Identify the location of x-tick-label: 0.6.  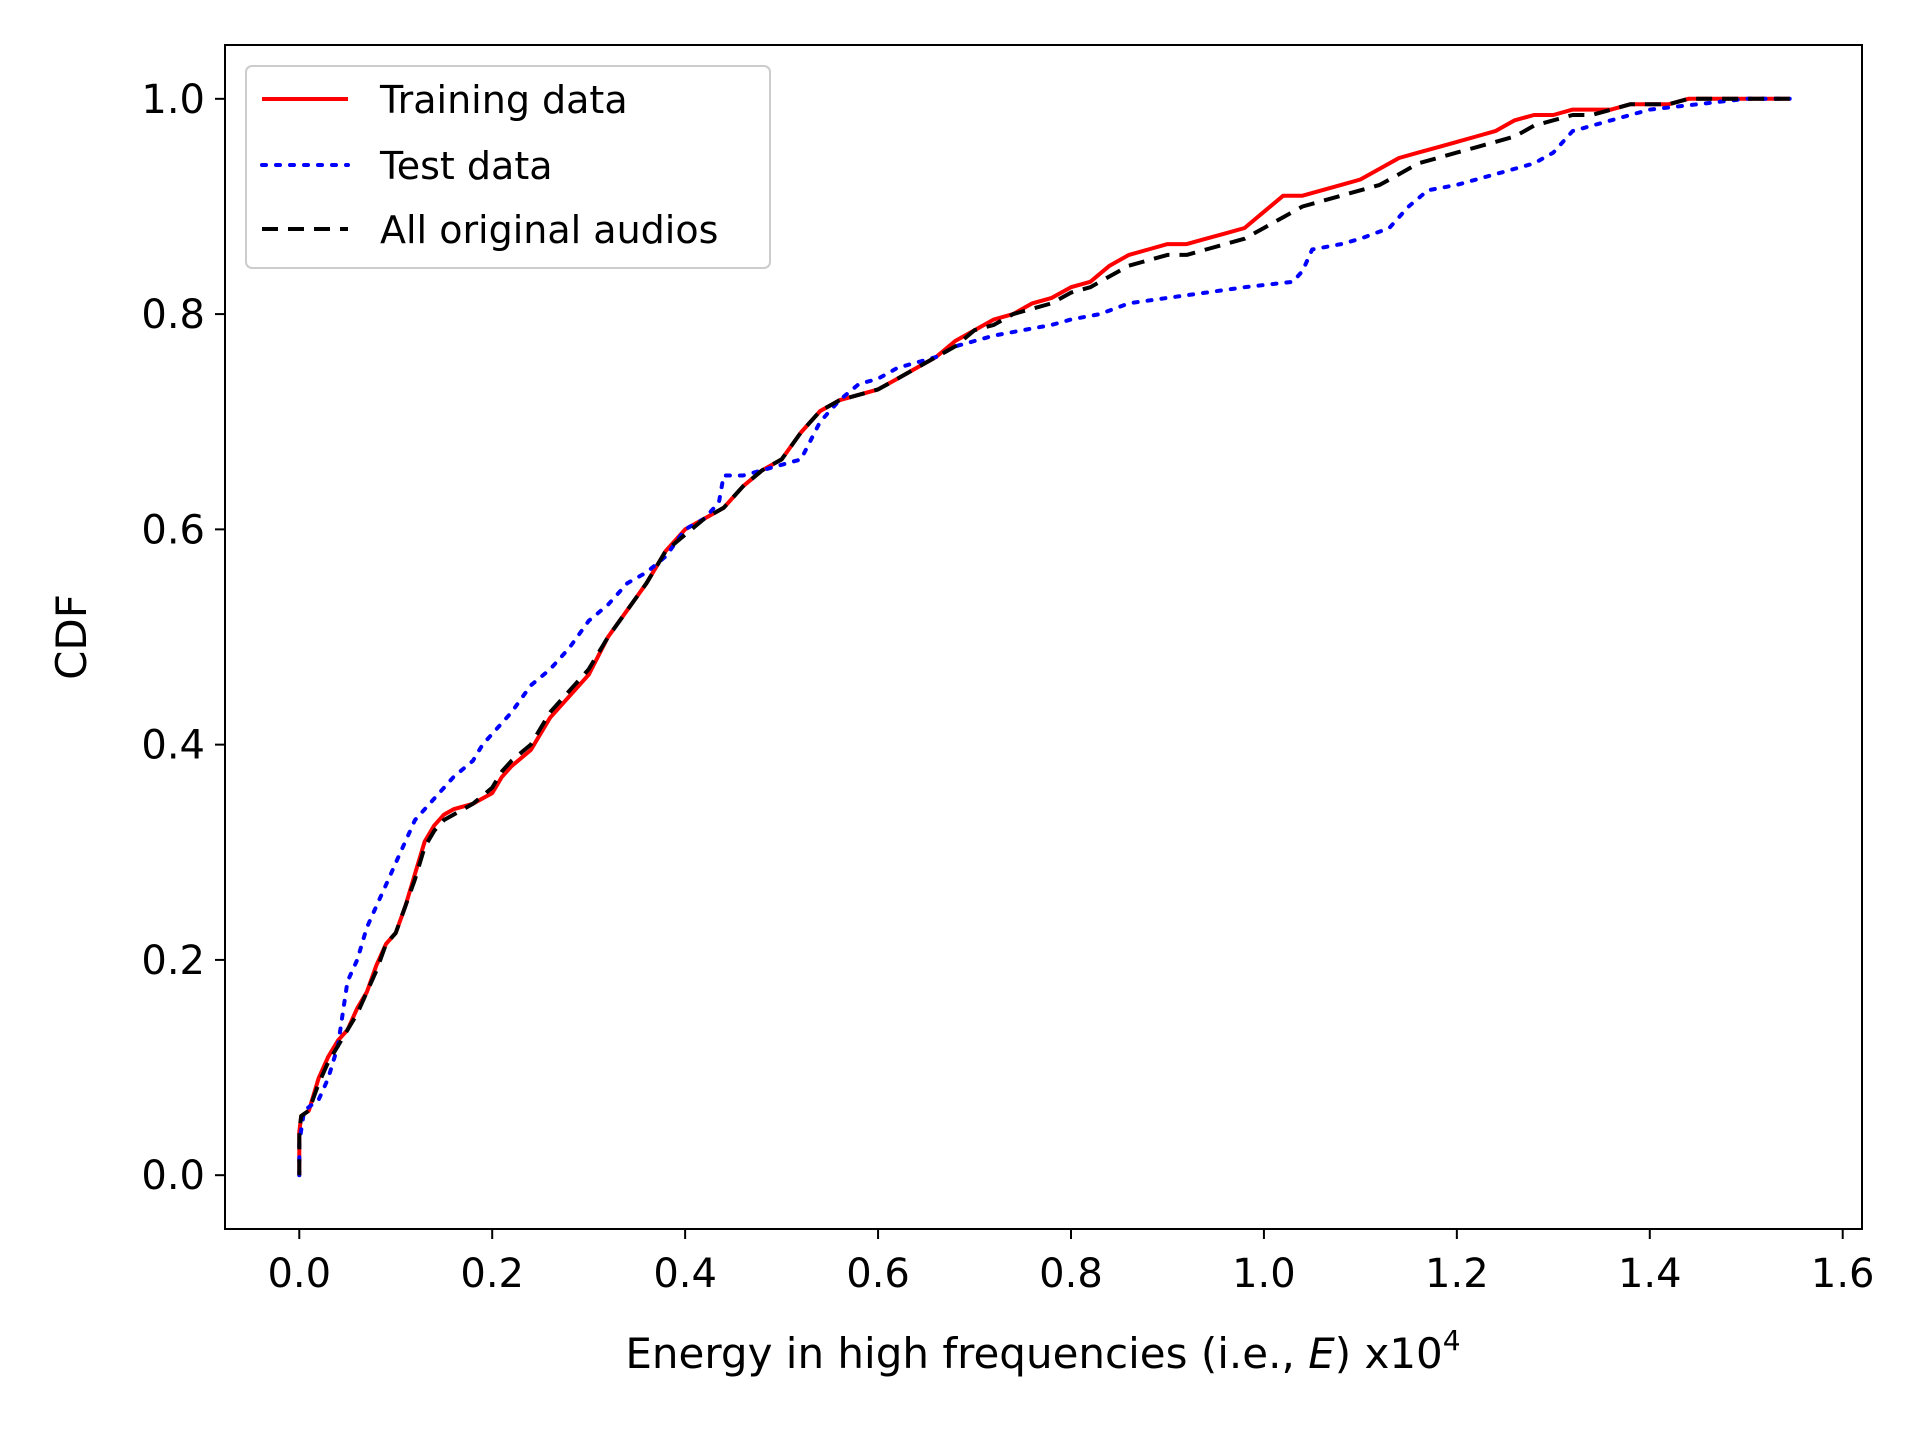
(878, 1274).